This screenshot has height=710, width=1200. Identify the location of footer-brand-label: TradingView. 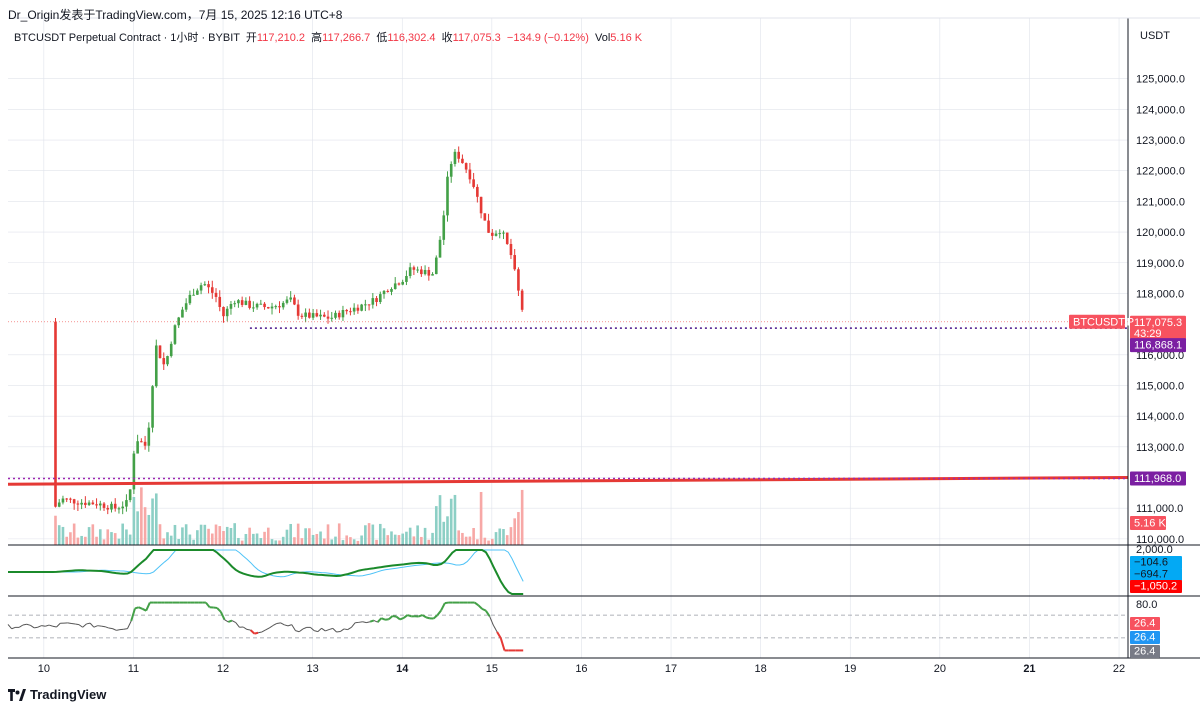
(68, 694).